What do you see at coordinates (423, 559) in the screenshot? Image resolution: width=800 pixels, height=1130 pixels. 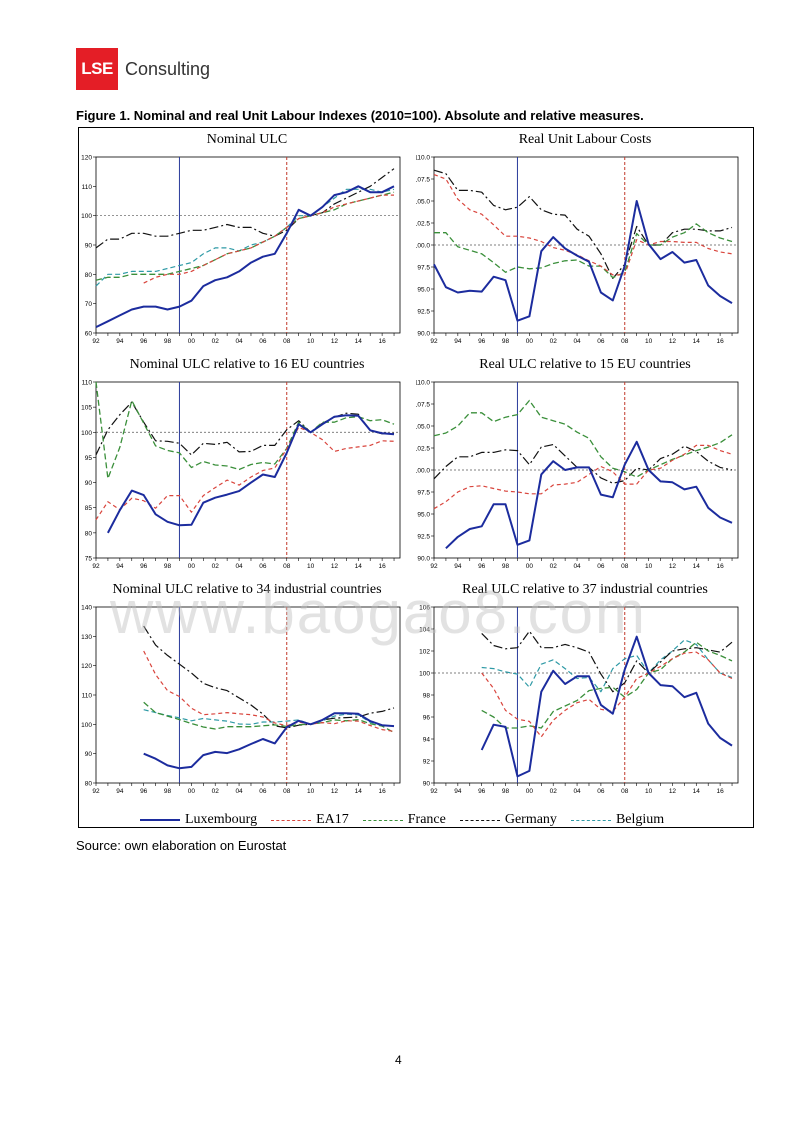 I see `y-tick-label: 90.0` at bounding box center [423, 559].